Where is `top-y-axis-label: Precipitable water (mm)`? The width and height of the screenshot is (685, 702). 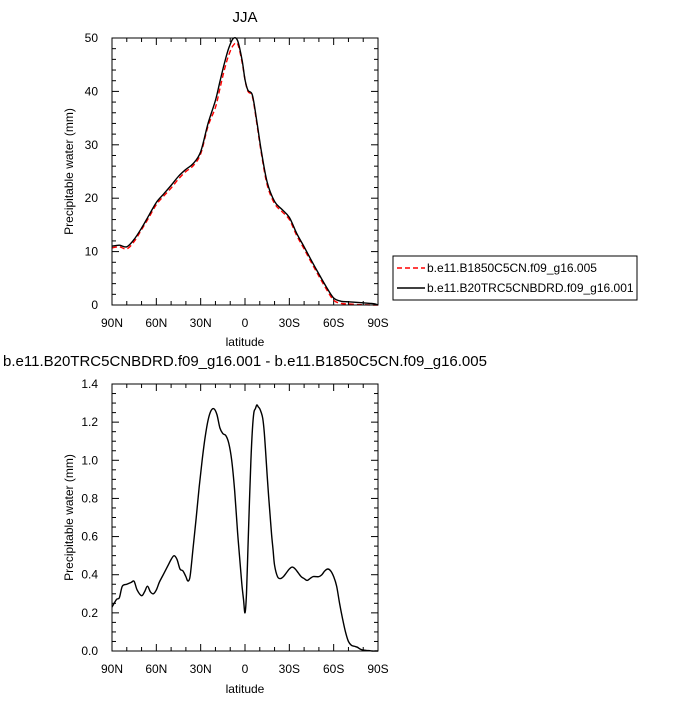
top-y-axis-label: Precipitable water (mm) is located at coordinates (69, 171).